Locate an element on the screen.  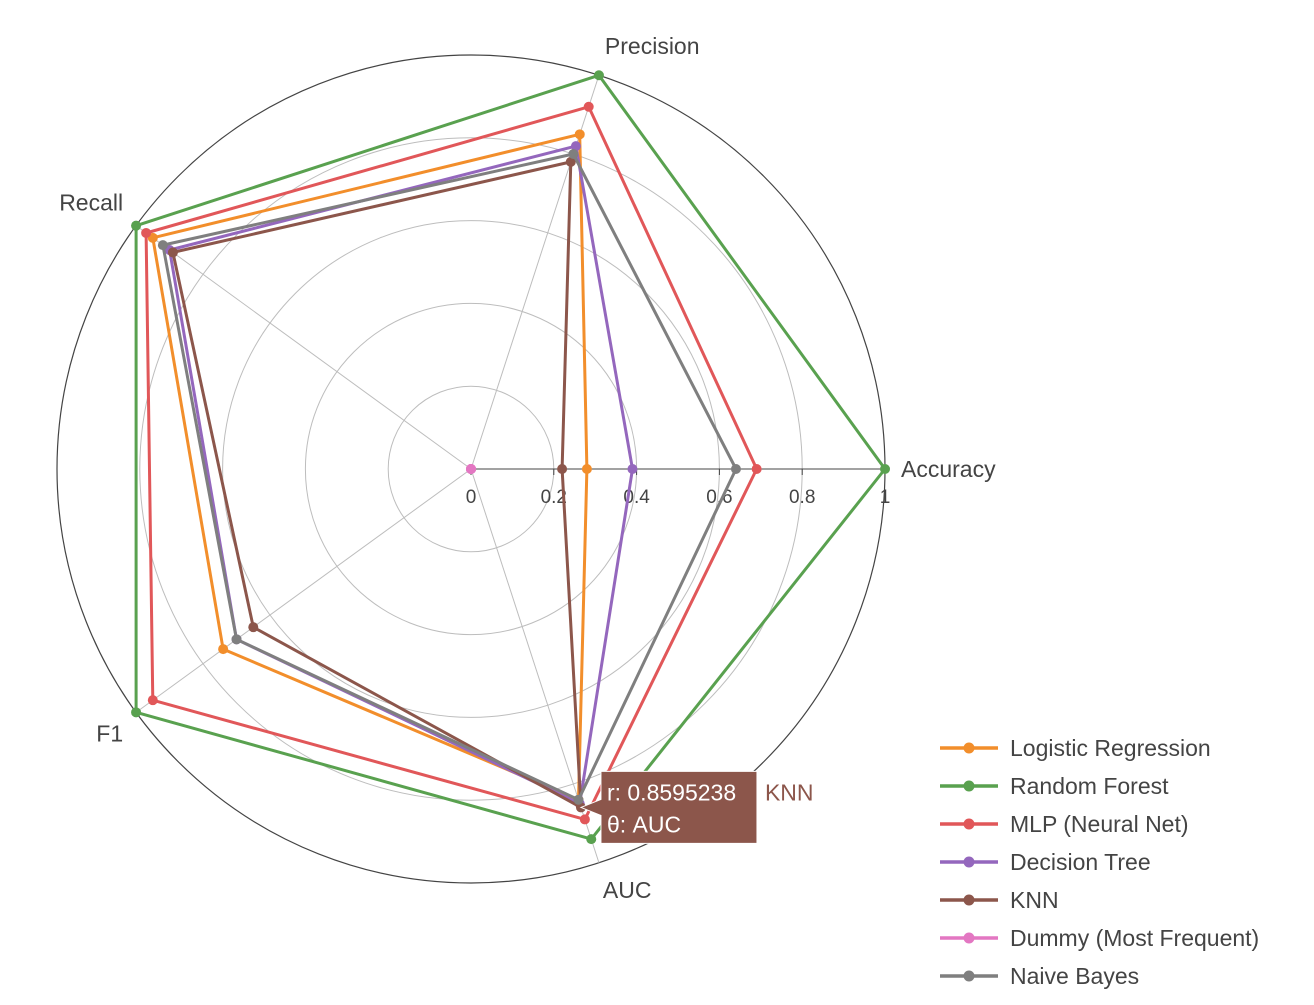
data-point-knn-recall is located at coordinates (172, 252).